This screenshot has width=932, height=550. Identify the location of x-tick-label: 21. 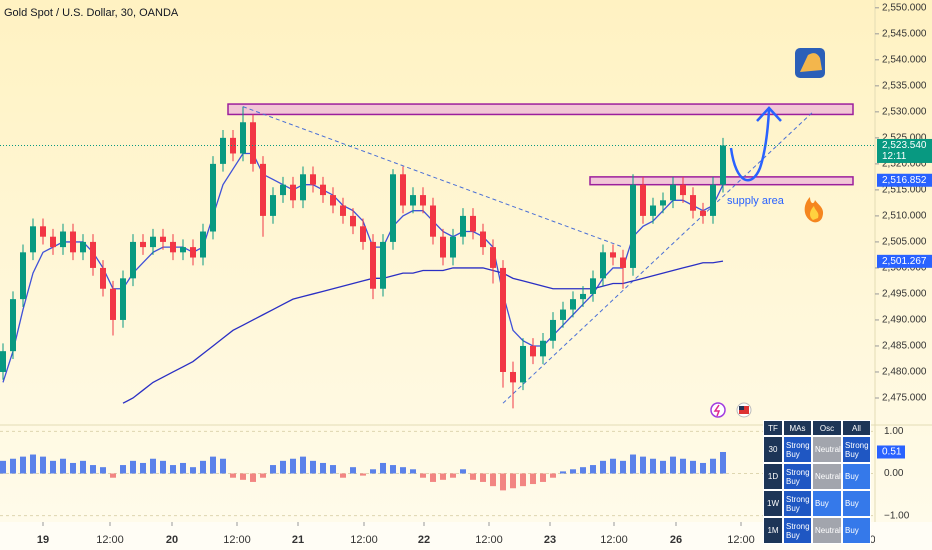
(298, 540).